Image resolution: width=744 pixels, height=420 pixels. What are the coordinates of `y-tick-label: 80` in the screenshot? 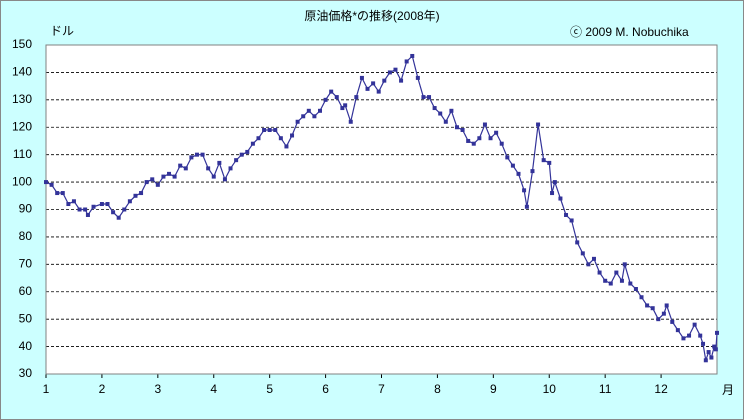 It's located at (26, 236).